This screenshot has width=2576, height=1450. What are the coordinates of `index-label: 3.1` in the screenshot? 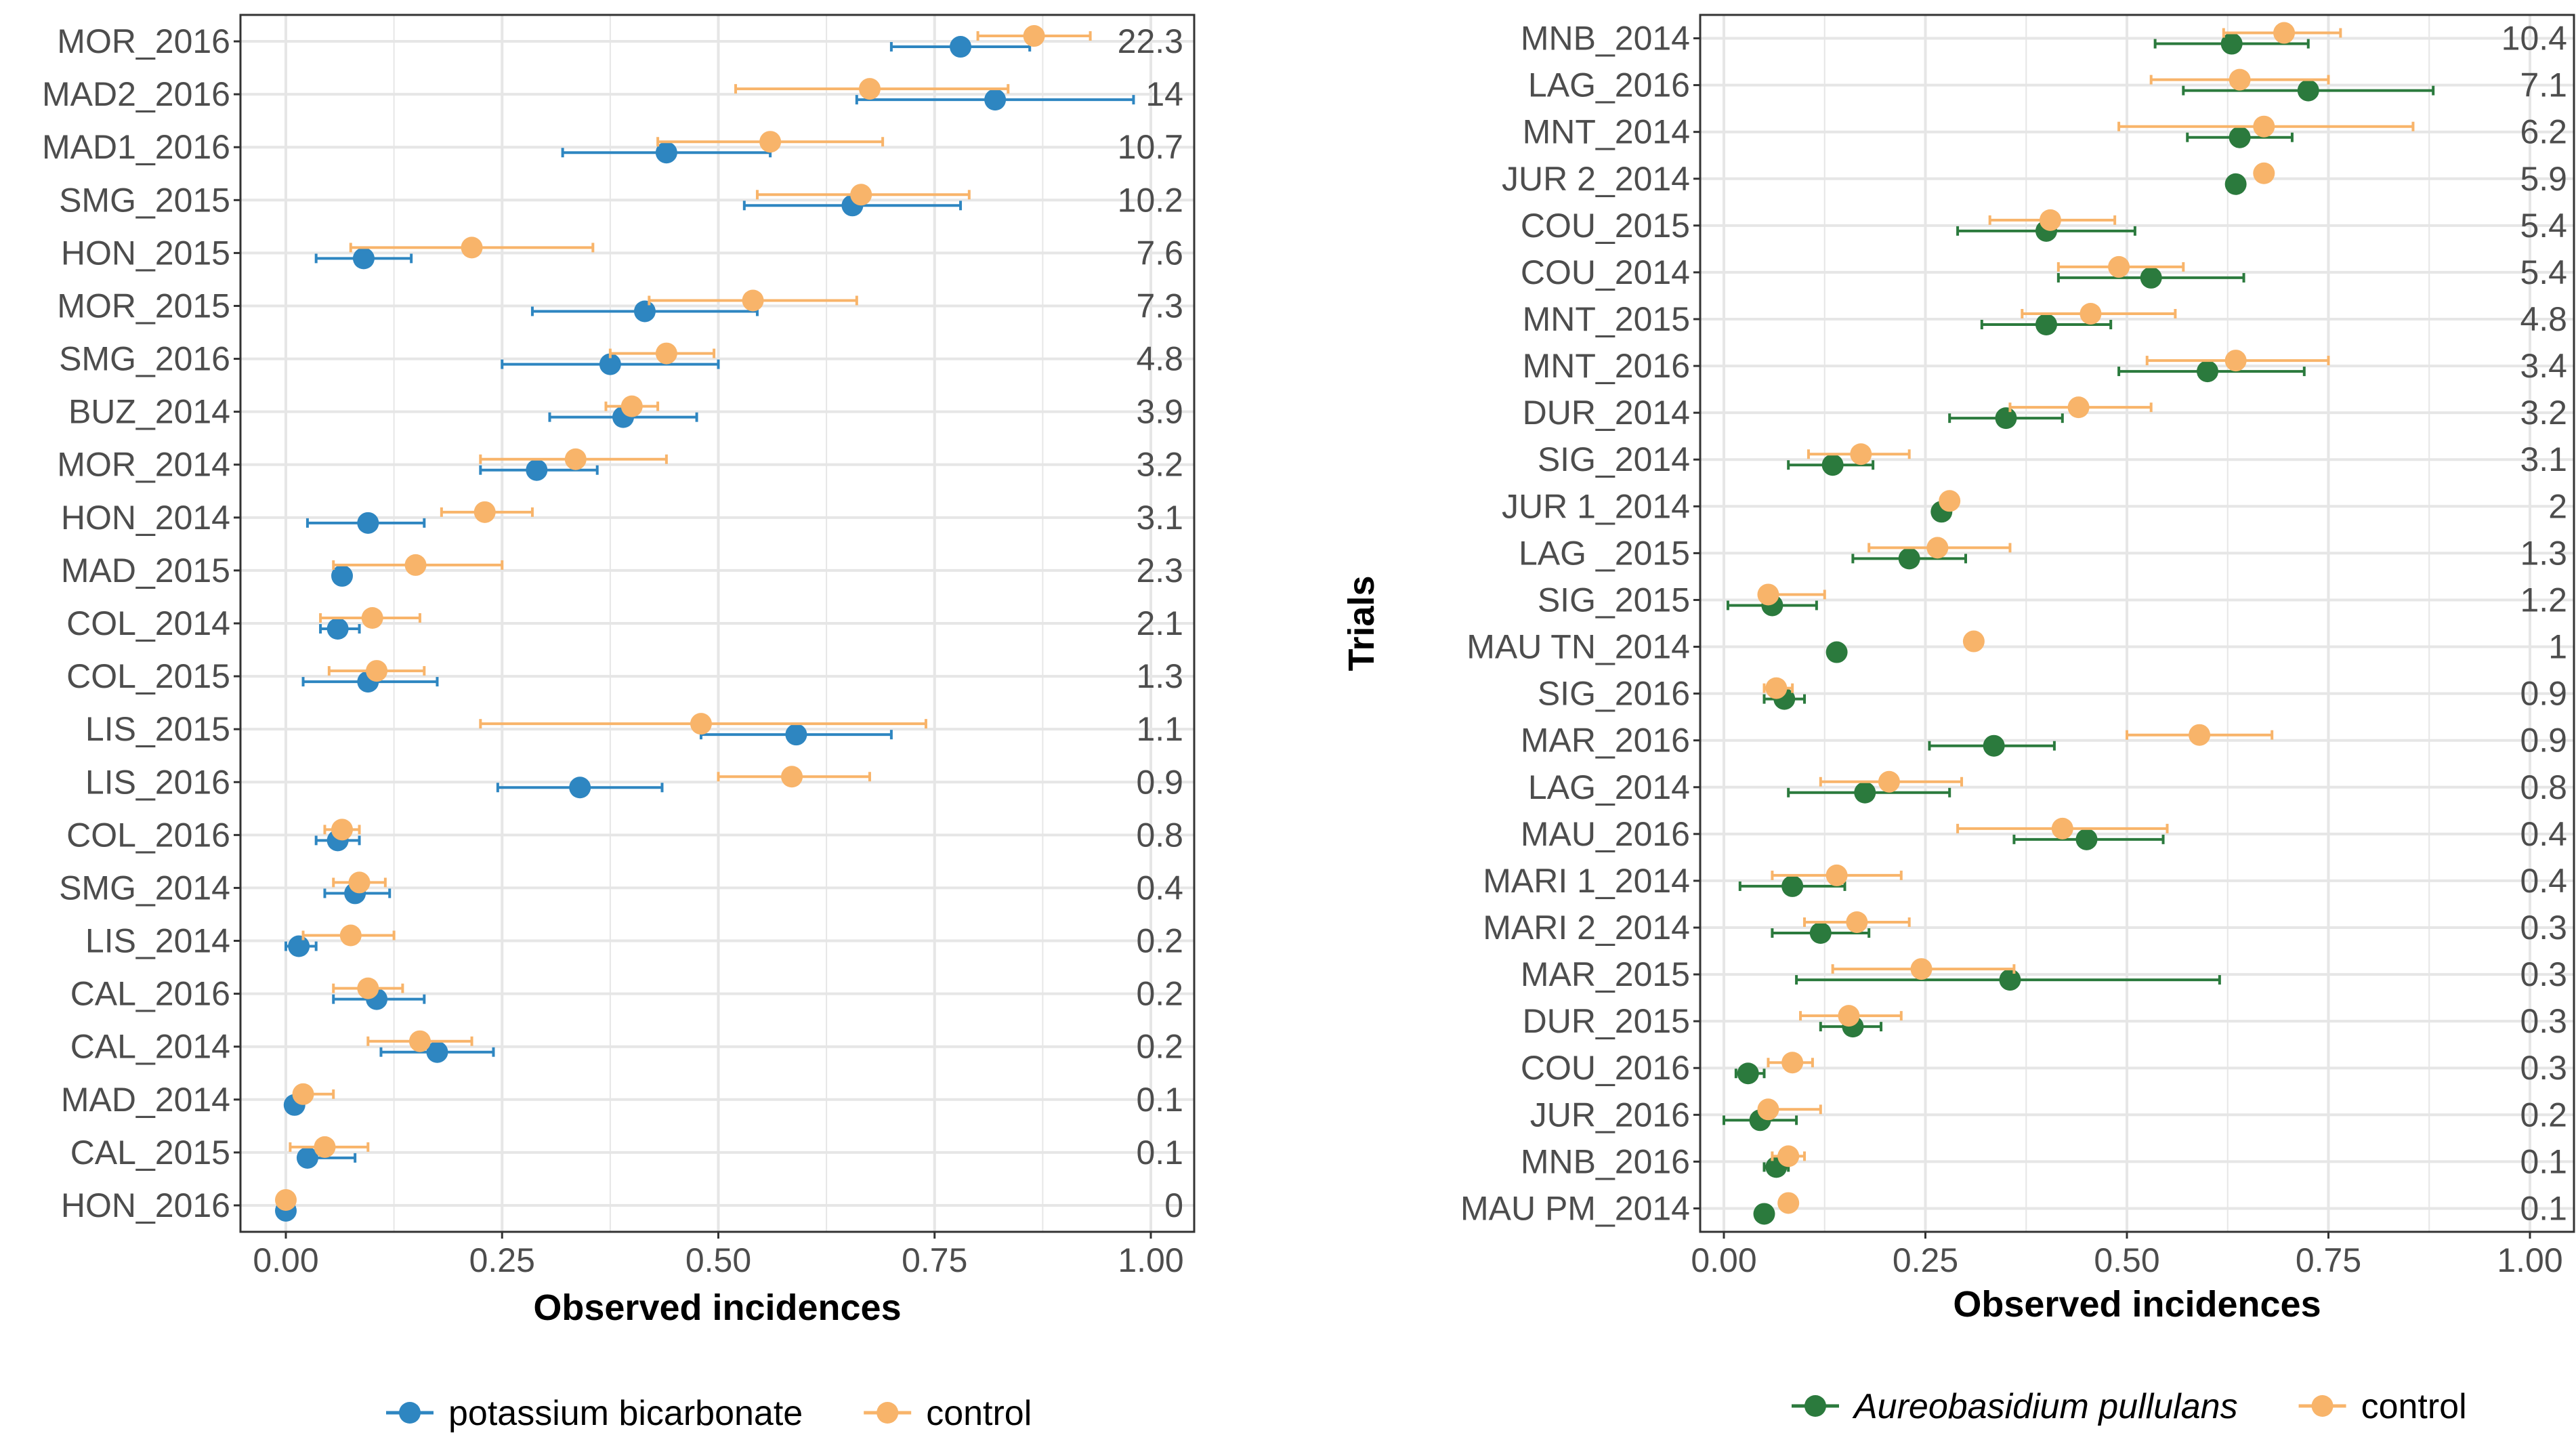 It's located at (2543, 459).